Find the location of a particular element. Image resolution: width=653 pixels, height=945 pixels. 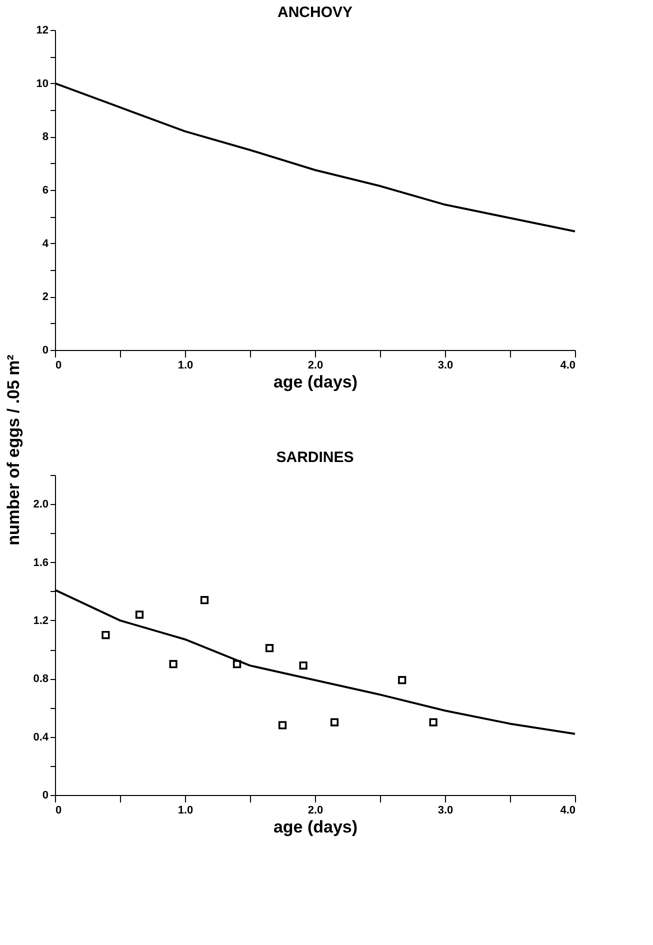

y-axis-title: number of eggs / .05 m² is located at coordinates (13, 450).